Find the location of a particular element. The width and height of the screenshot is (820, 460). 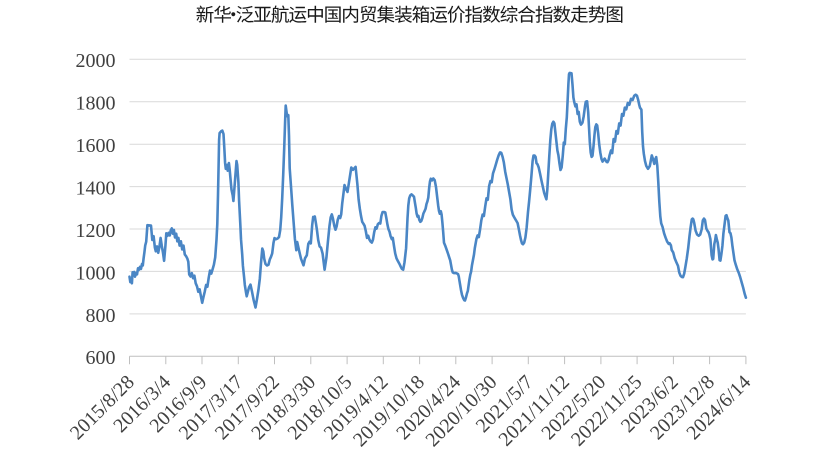

svg-text: 1400 is located at coordinates (96, 189).